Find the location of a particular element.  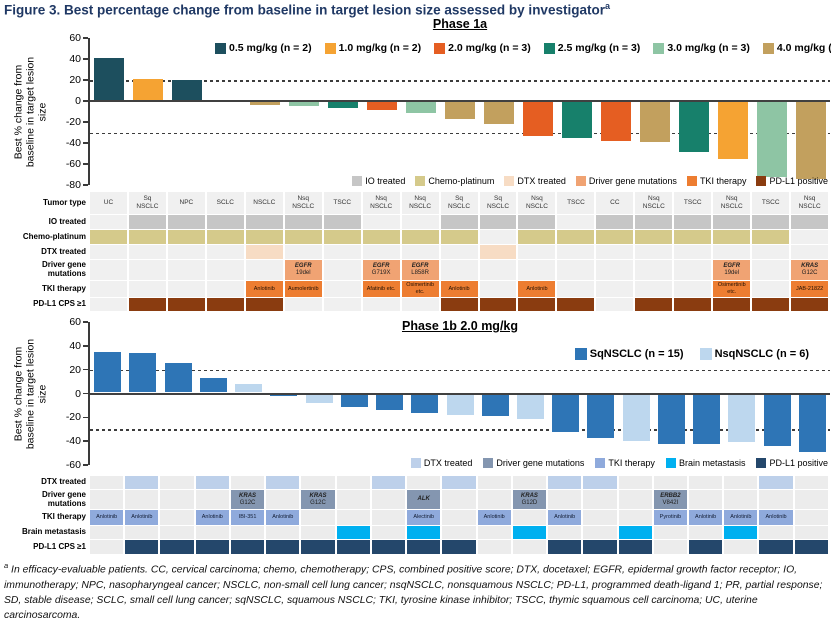

grid-row-label: Tumor type is located at coordinates (64, 202).